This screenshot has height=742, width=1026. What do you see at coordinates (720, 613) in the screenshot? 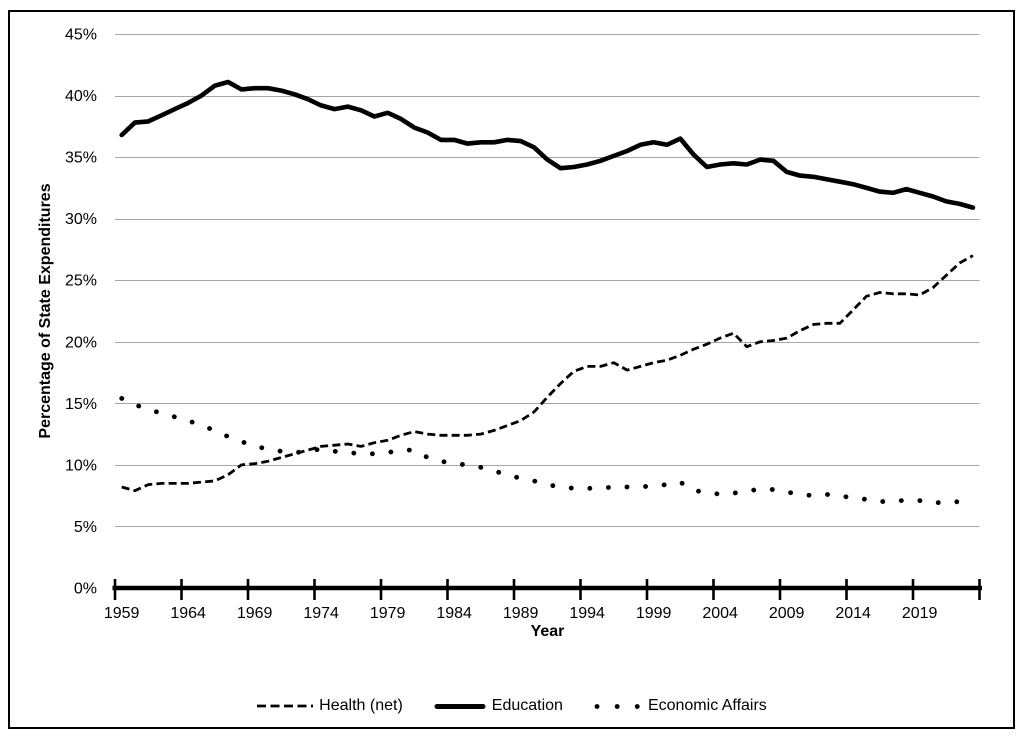
I see `x-tick-label: 2004` at bounding box center [720, 613].